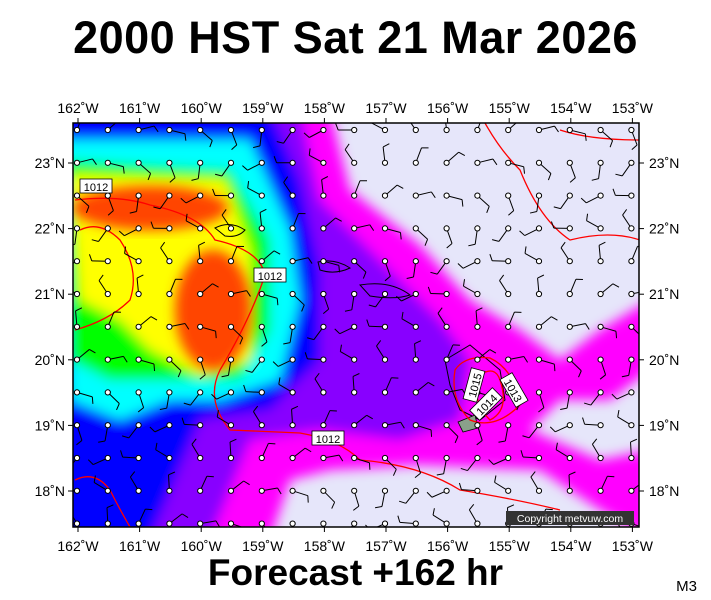  What do you see at coordinates (571, 546) in the screenshot?
I see `lon-tick-label-bottom: 154˚W` at bounding box center [571, 546].